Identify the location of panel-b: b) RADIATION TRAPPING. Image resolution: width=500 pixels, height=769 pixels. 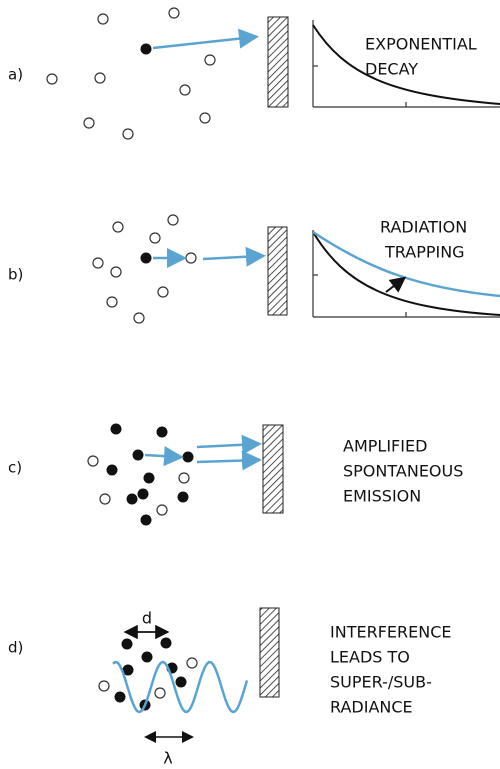
(254, 269).